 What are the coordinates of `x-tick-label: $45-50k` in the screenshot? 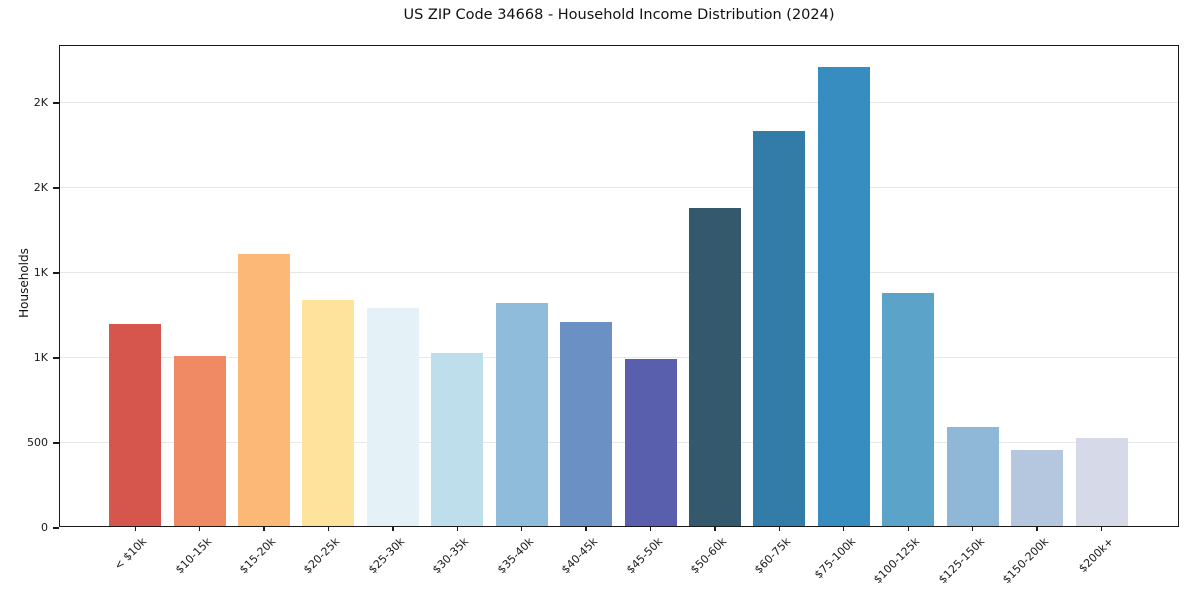 It's located at (644, 556).